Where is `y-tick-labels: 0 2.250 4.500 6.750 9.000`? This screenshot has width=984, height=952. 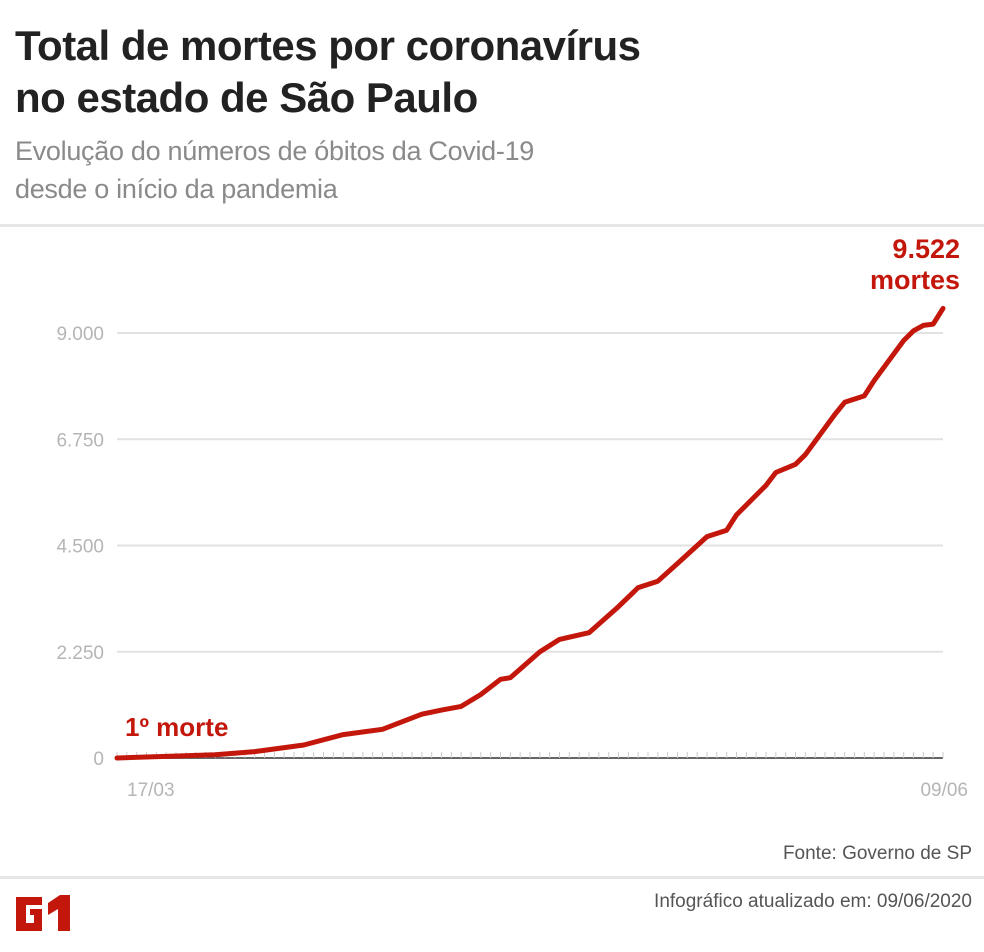 y-tick-labels: 0 2.250 4.500 6.750 9.000 is located at coordinates (80, 547).